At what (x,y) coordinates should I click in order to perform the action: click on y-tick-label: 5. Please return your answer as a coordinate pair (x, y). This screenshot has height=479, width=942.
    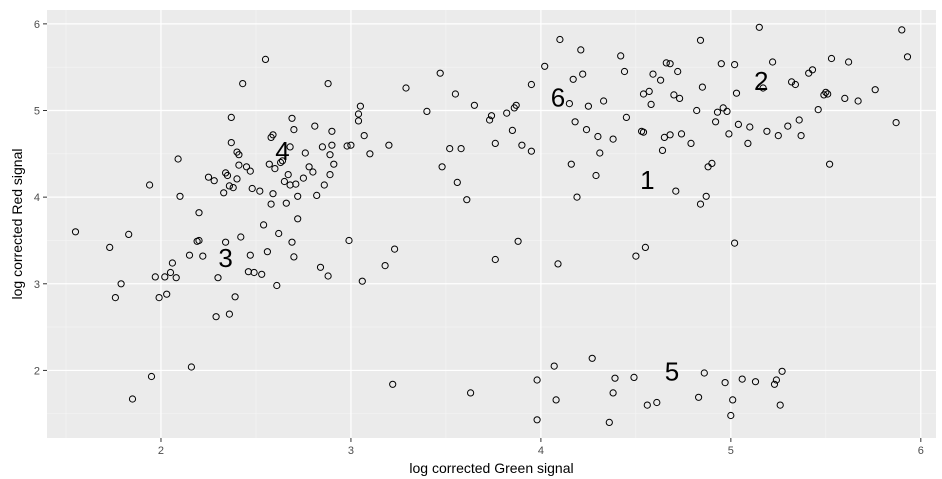
    Looking at the image, I should click on (37, 112).